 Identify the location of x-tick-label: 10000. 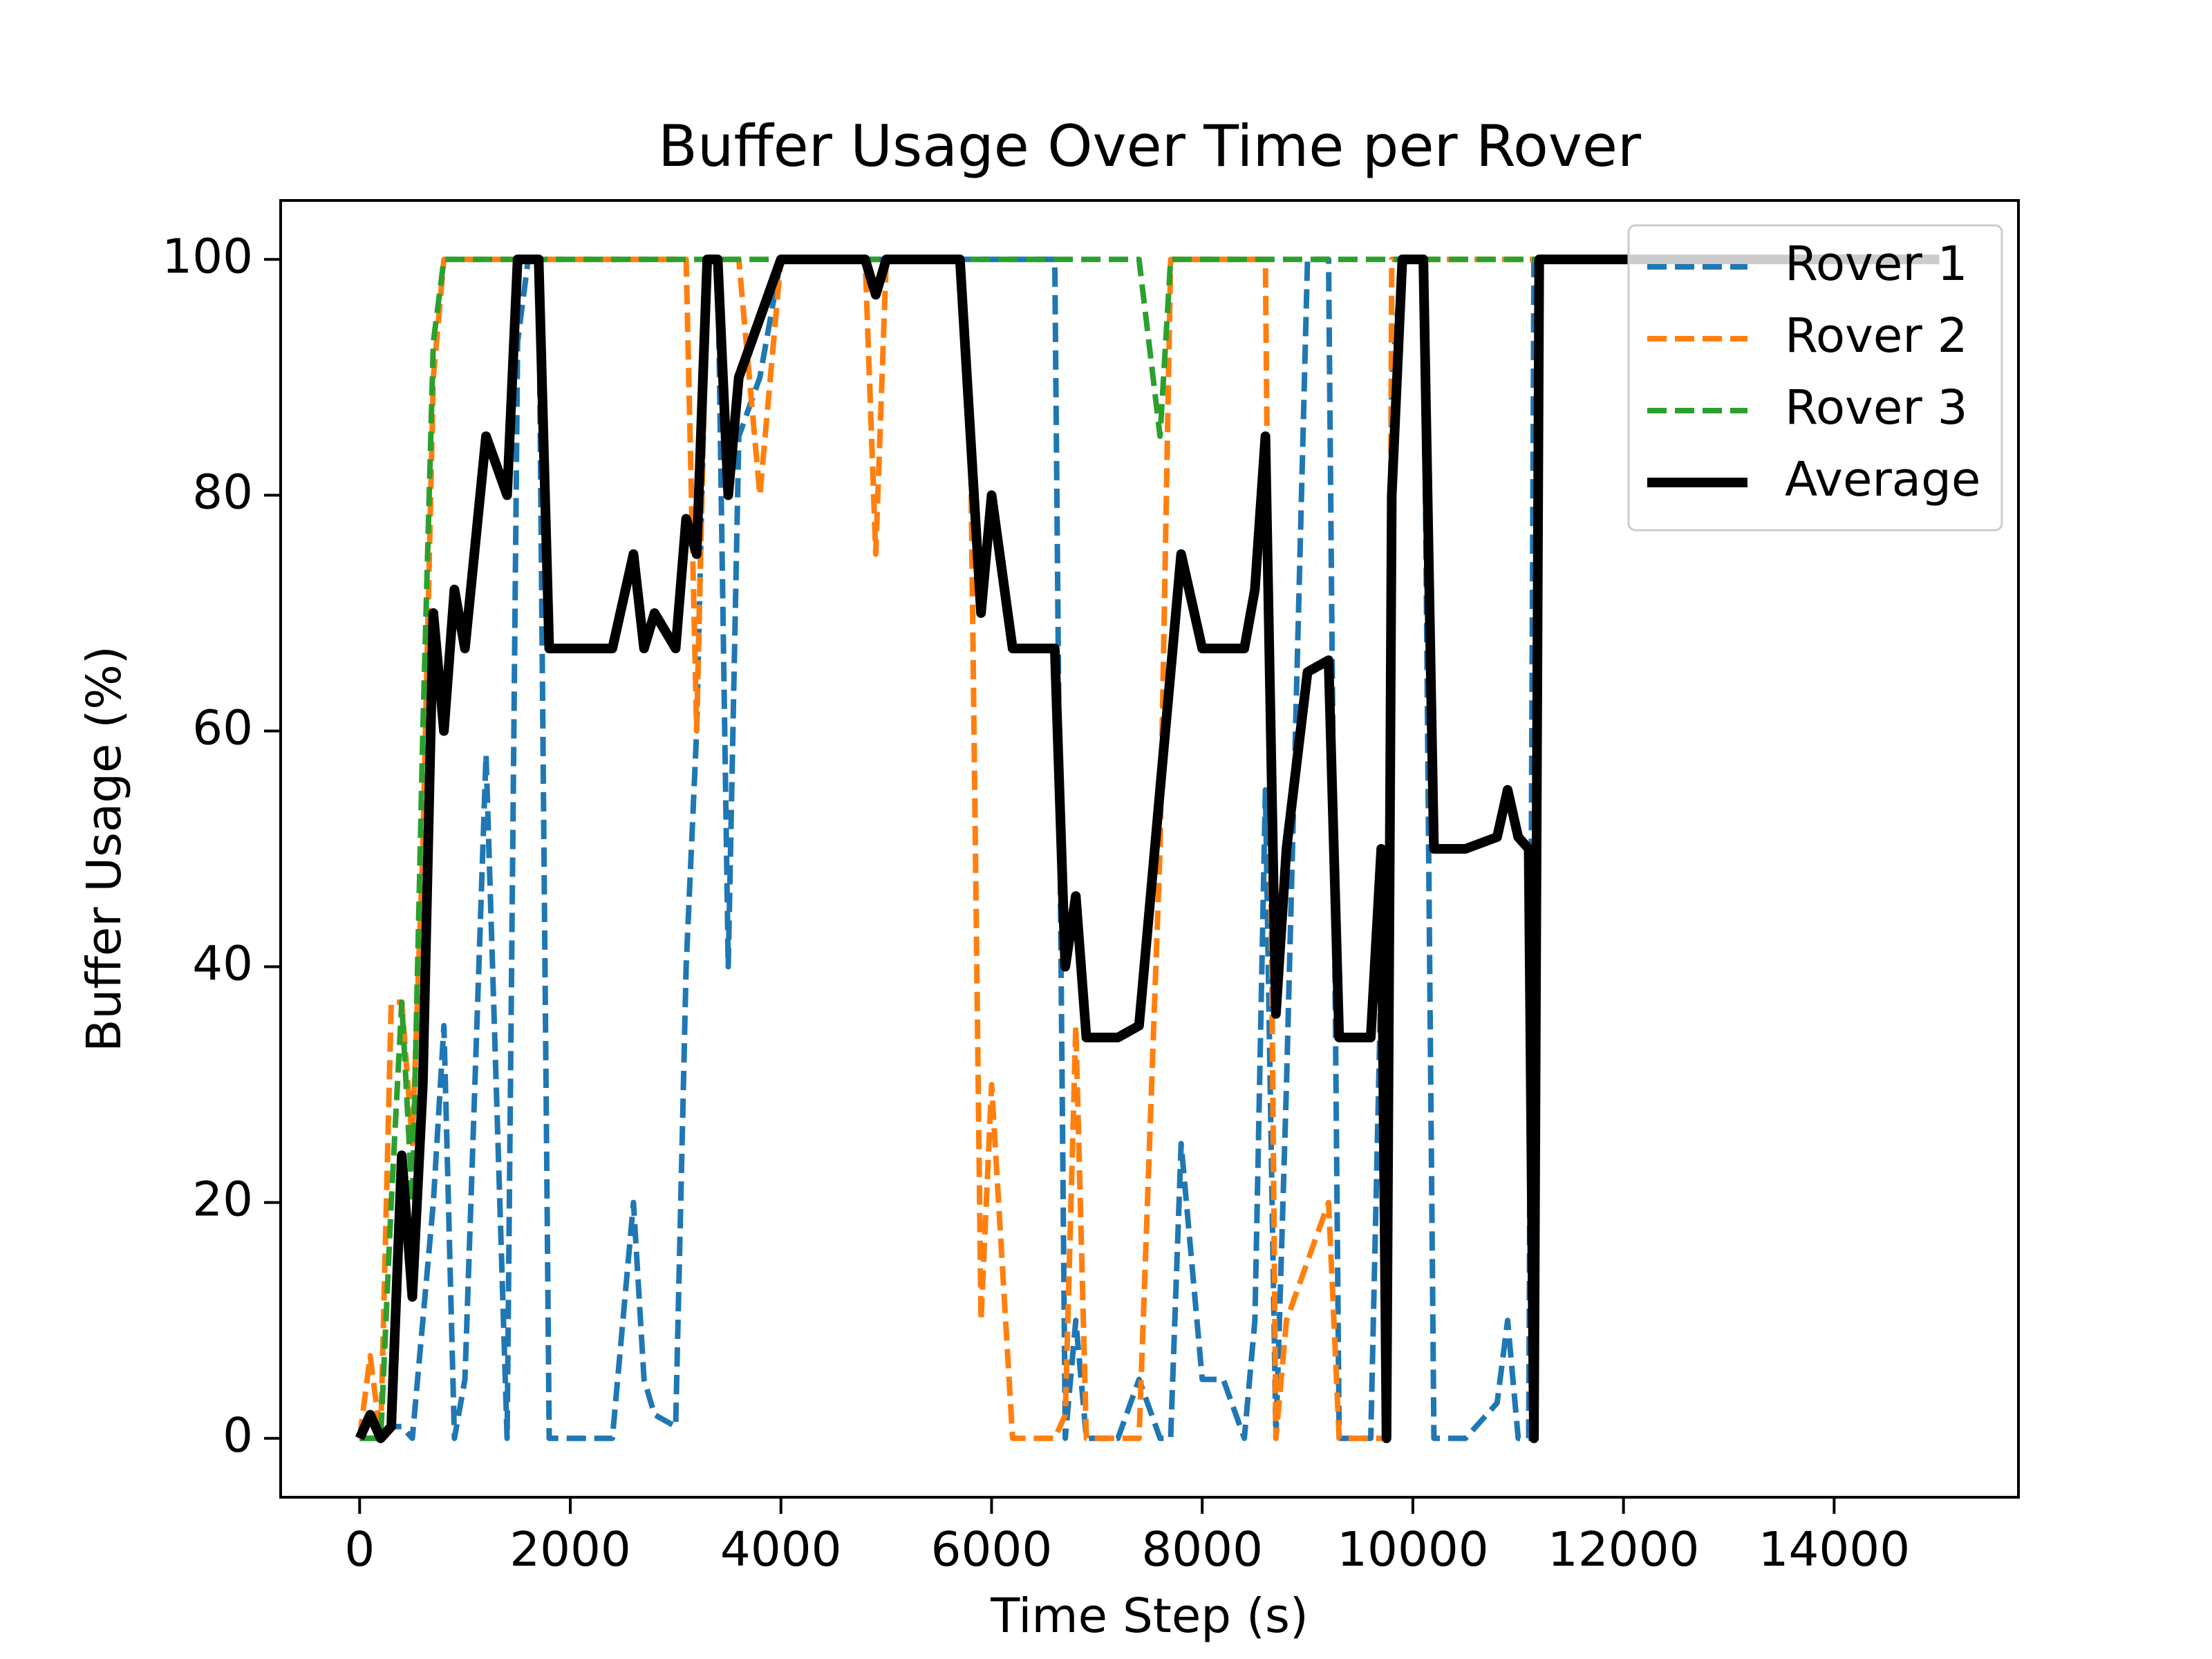
(1413, 1549).